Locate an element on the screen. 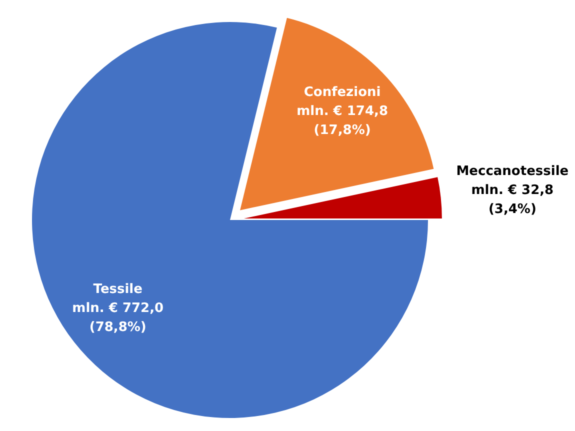 The height and width of the screenshot is (431, 575). slice-label: Meccanotessile is located at coordinates (512, 171).